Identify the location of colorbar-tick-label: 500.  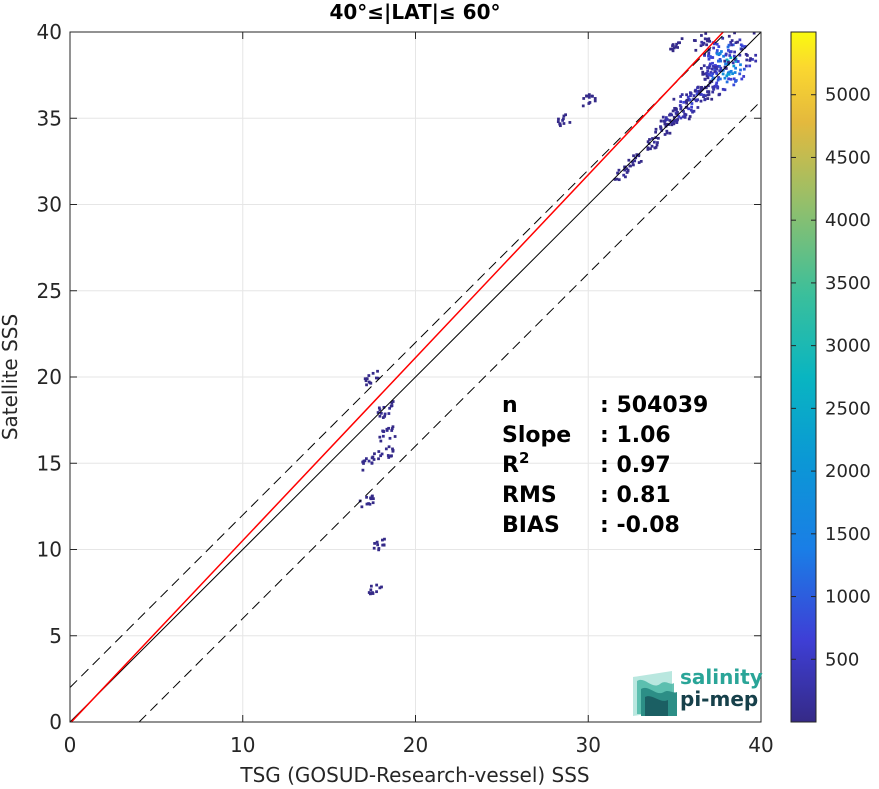
(842, 659).